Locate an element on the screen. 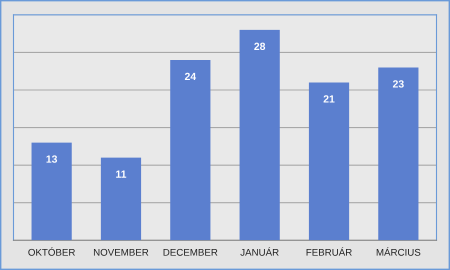 The height and width of the screenshot is (270, 450). data-label: 13 is located at coordinates (52, 159).